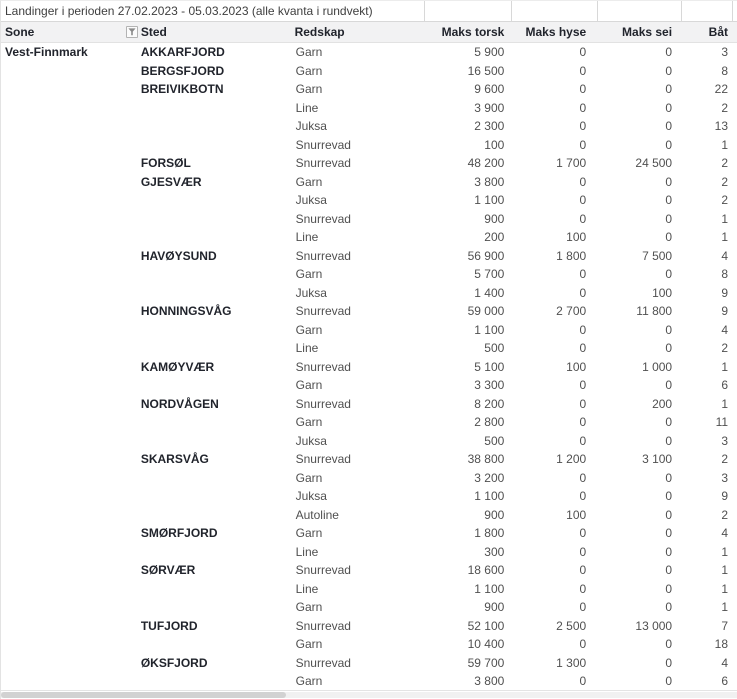  Describe the element at coordinates (143, 695) in the screenshot. I see `horizontal-scrollbar-thumb` at that location.